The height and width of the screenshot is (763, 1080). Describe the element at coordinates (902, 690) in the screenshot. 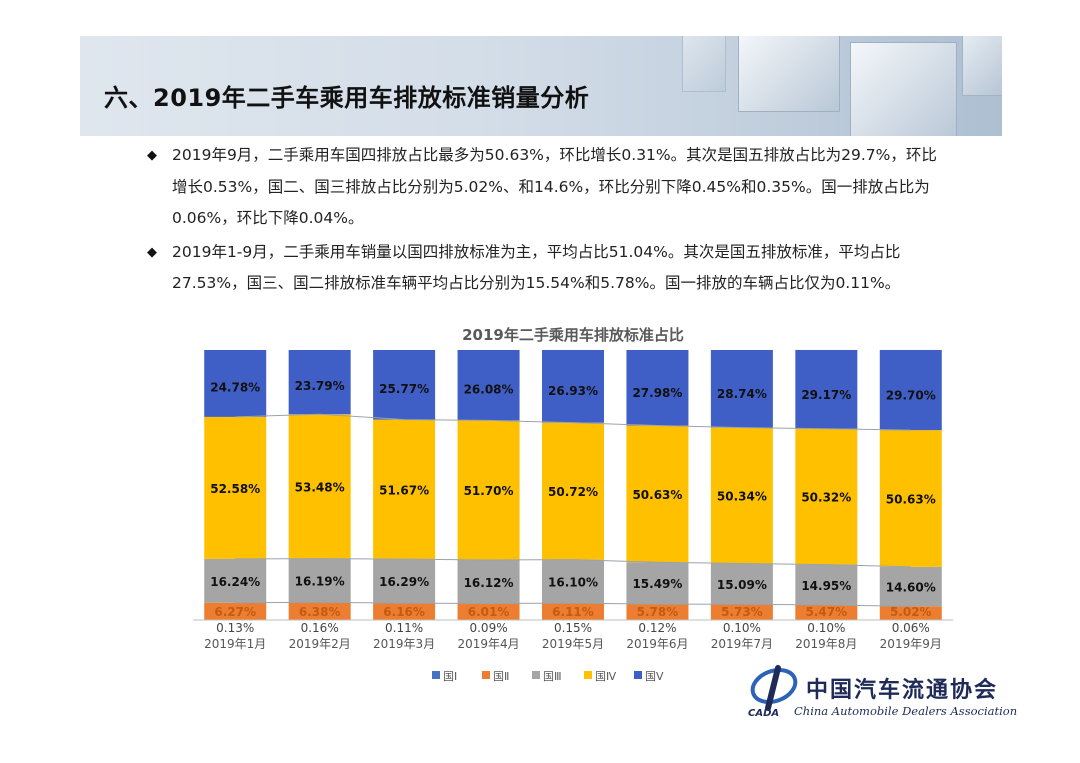

I see `logo-name-cn: 中国汽车流通协会` at that location.